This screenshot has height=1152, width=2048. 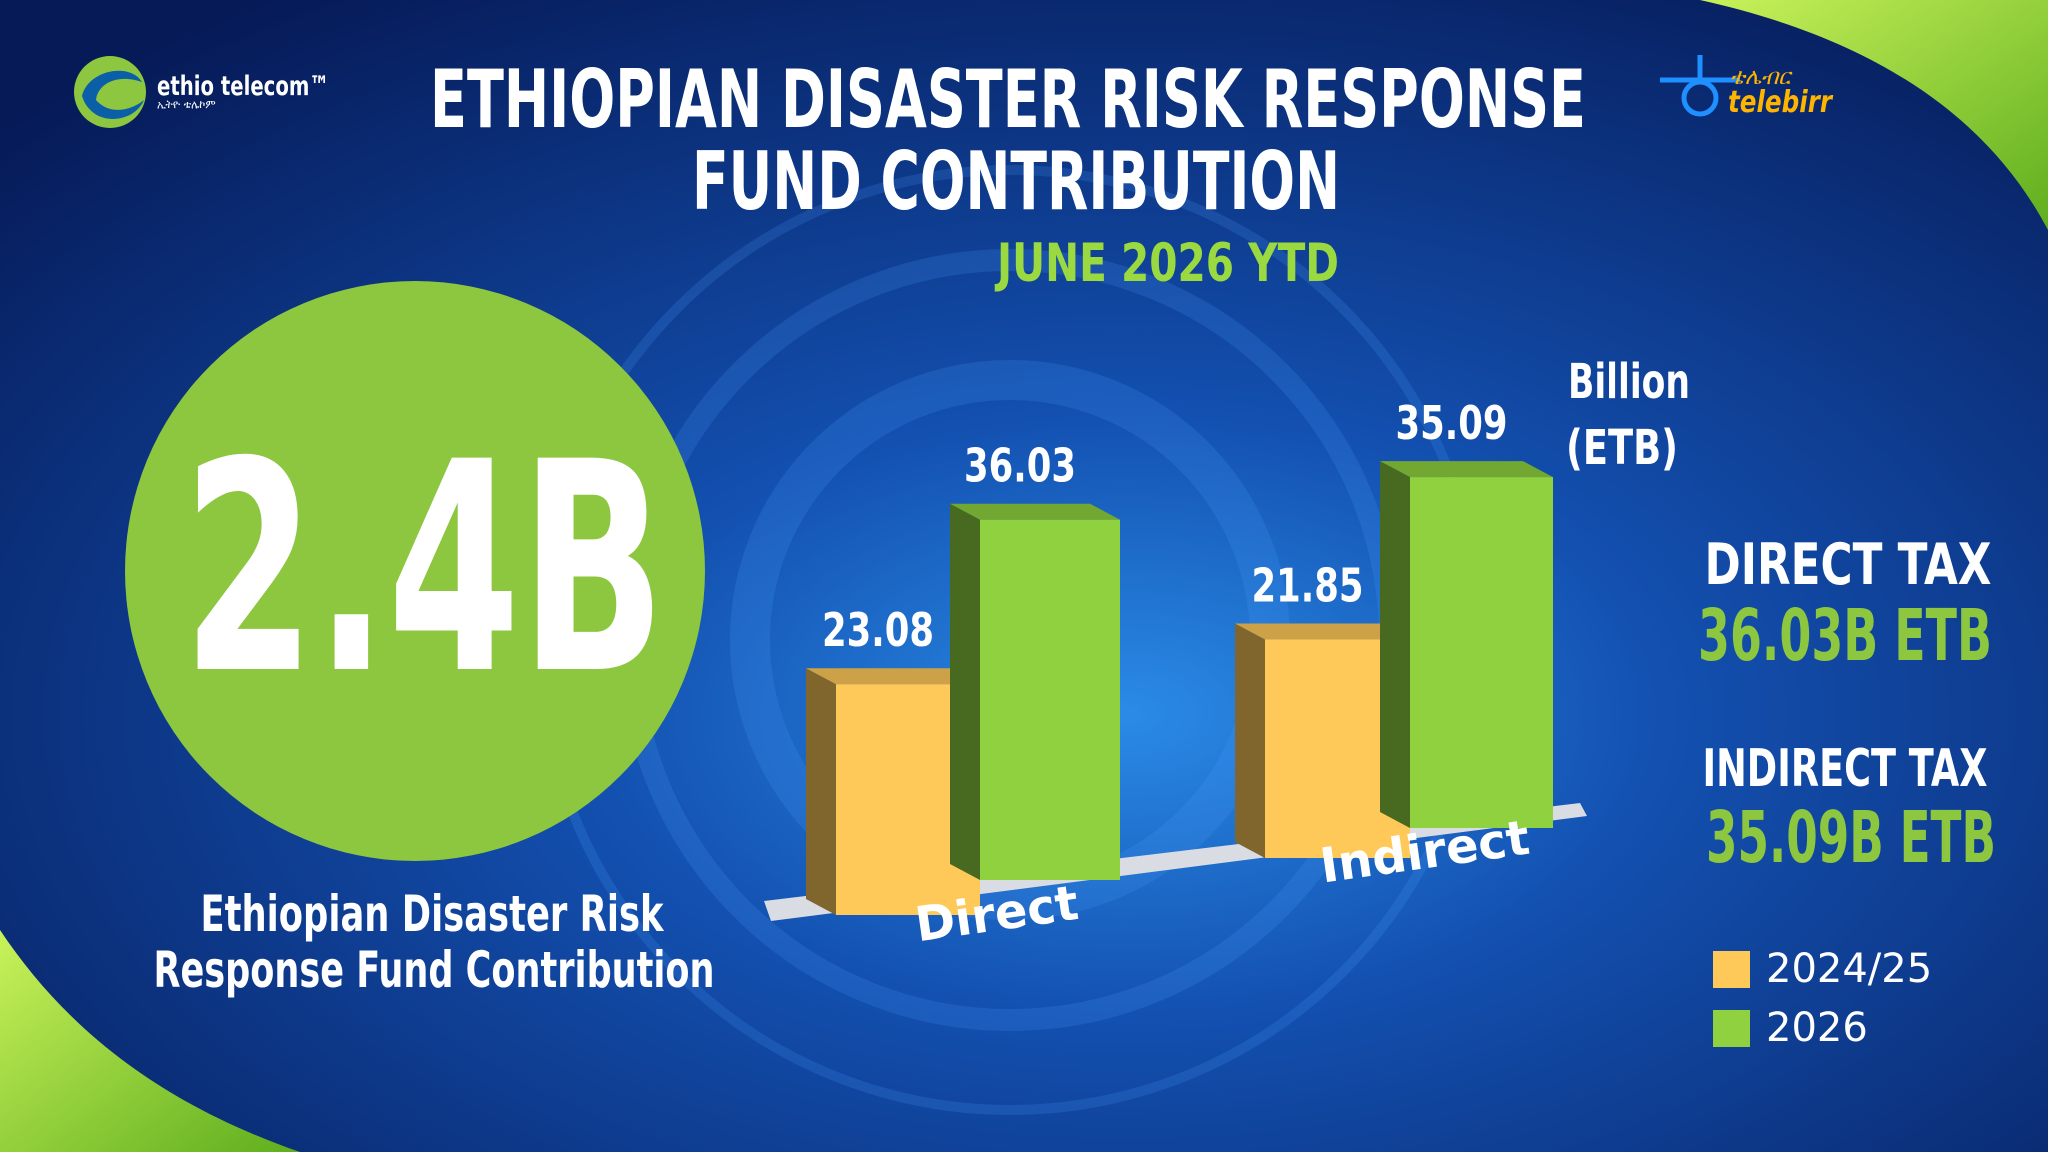 What do you see at coordinates (434, 970) in the screenshot?
I see `highlight-caption: Response Fund Contribution` at bounding box center [434, 970].